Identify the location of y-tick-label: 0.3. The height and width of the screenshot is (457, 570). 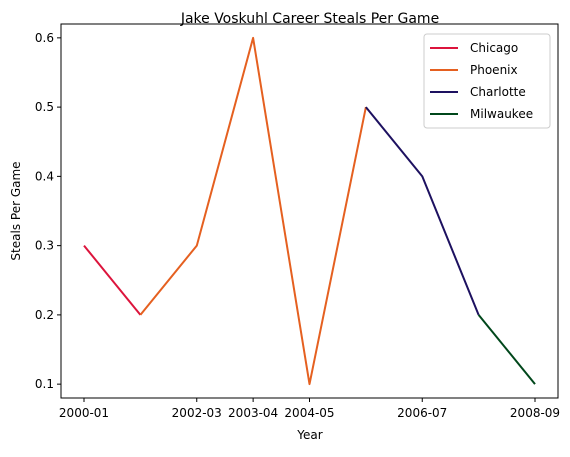
(44, 246).